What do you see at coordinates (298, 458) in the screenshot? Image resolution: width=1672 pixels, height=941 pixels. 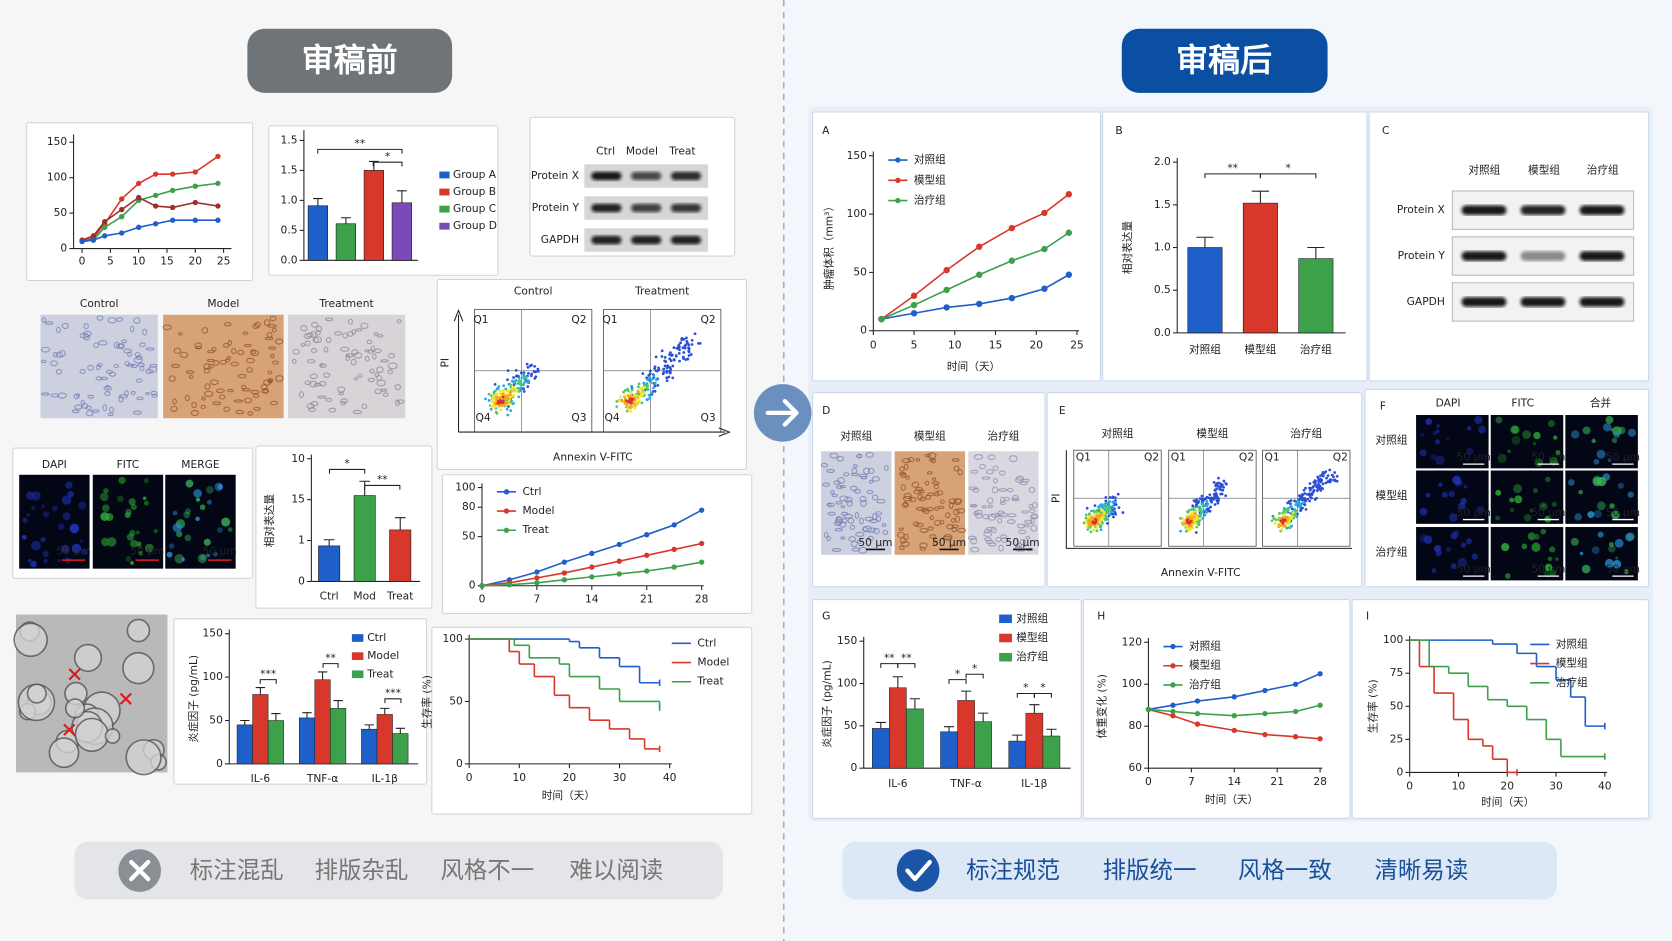 I see `y-tick-label: 10` at bounding box center [298, 458].